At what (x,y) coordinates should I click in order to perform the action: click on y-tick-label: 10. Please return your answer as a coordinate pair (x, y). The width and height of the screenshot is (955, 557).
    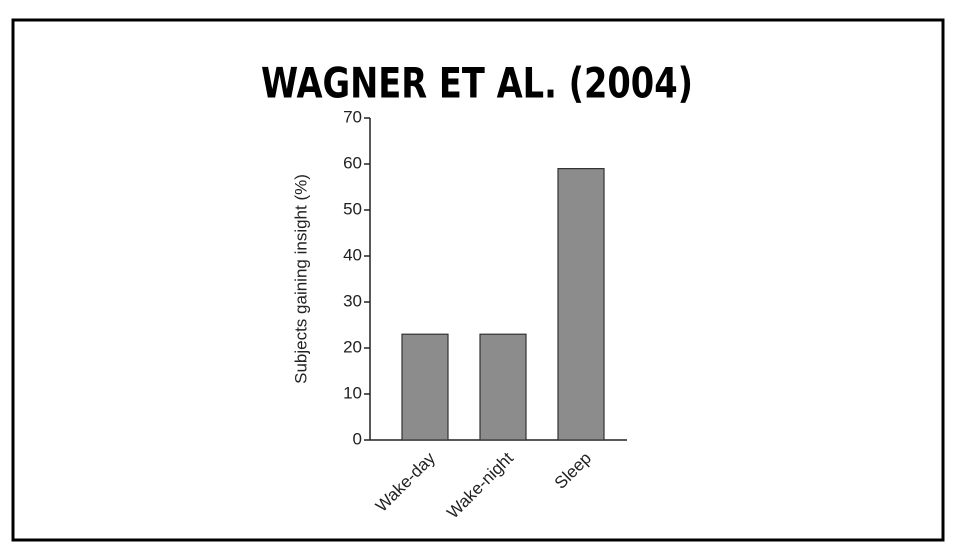
    Looking at the image, I should click on (352, 392).